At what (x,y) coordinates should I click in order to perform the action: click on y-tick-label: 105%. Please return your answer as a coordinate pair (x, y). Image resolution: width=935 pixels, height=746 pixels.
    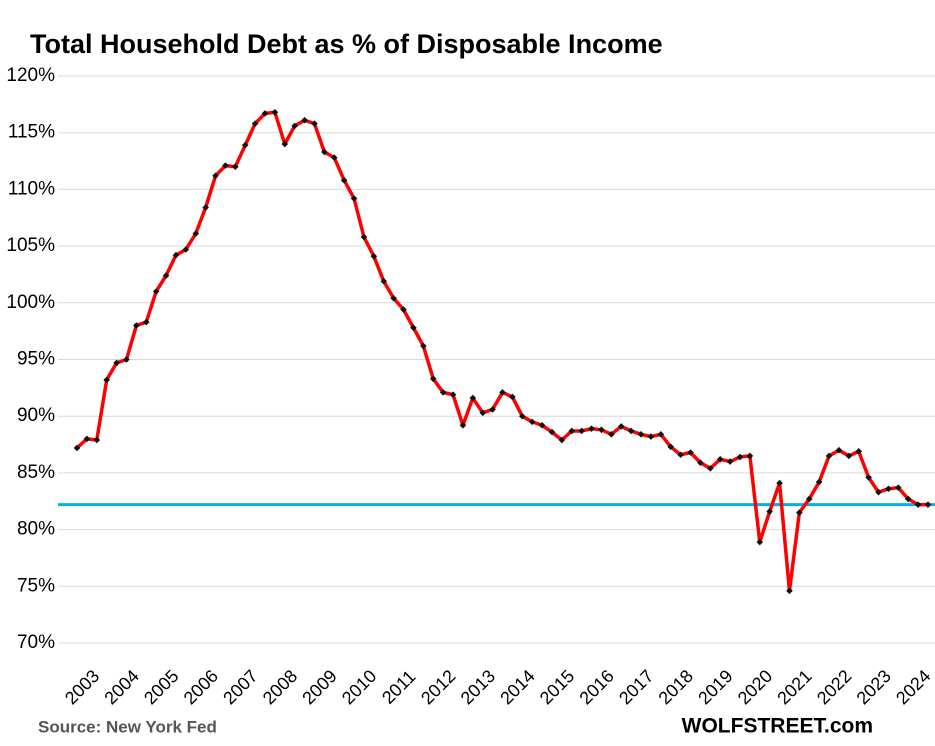
    Looking at the image, I should click on (30, 245).